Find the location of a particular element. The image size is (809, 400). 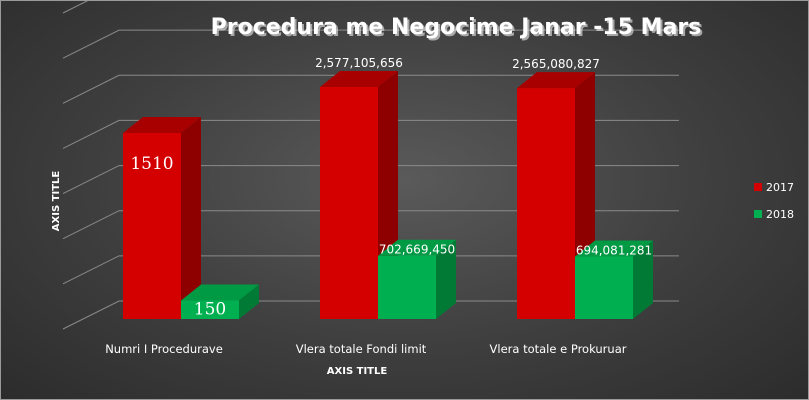

data-label: 2,577,105,656 is located at coordinates (359, 63).